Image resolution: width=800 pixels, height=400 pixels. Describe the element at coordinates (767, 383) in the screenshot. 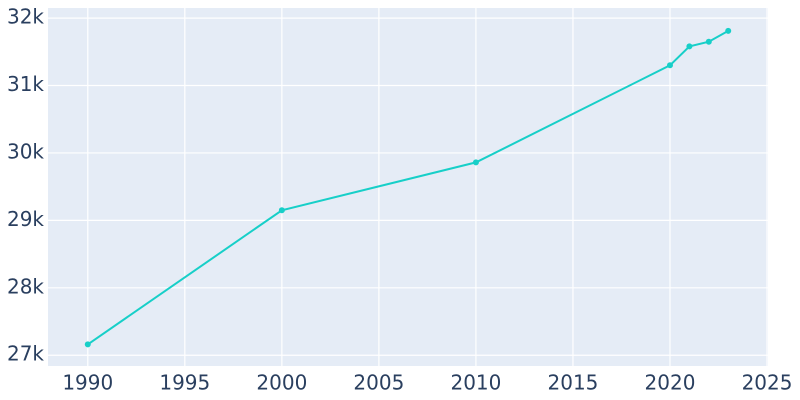

I see `x-tick-label: 2025` at that location.